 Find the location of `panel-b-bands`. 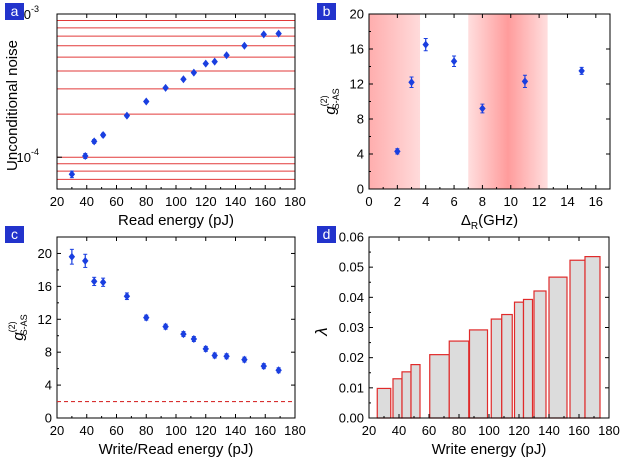

panel-b-bands is located at coordinates (458, 101).